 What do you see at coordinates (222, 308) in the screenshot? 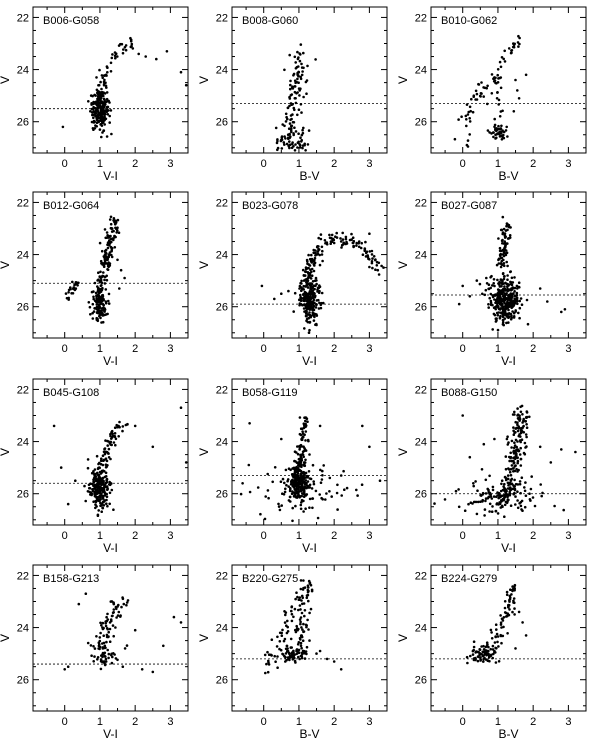
I see `y-tick-label: 26` at bounding box center [222, 308].